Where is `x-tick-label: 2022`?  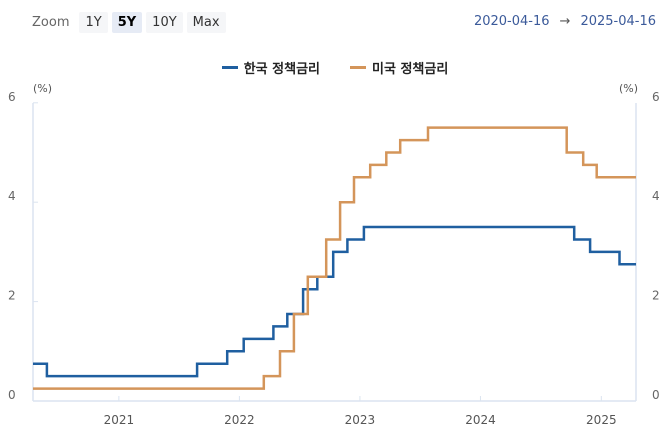 x-tick-label: 2022 is located at coordinates (239, 420).